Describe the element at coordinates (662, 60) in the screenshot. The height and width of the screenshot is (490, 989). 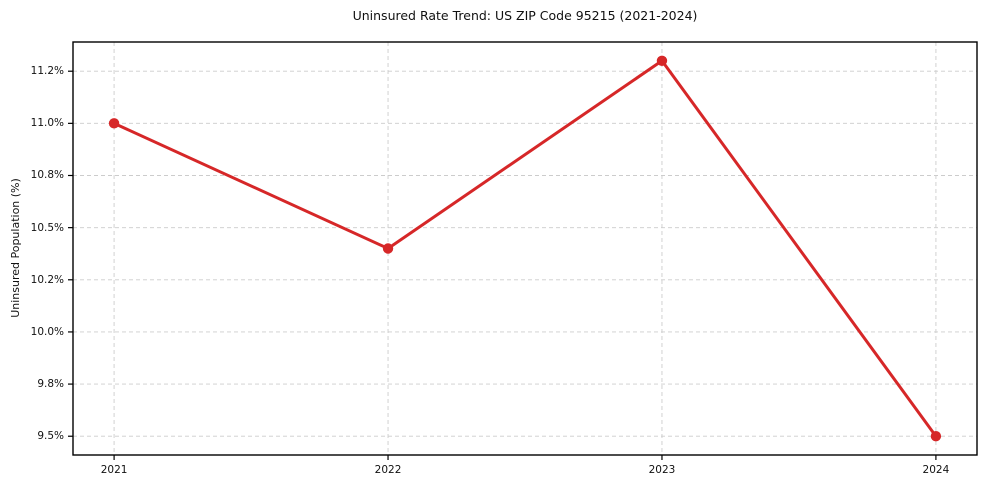
I see `data-point-2023` at that location.